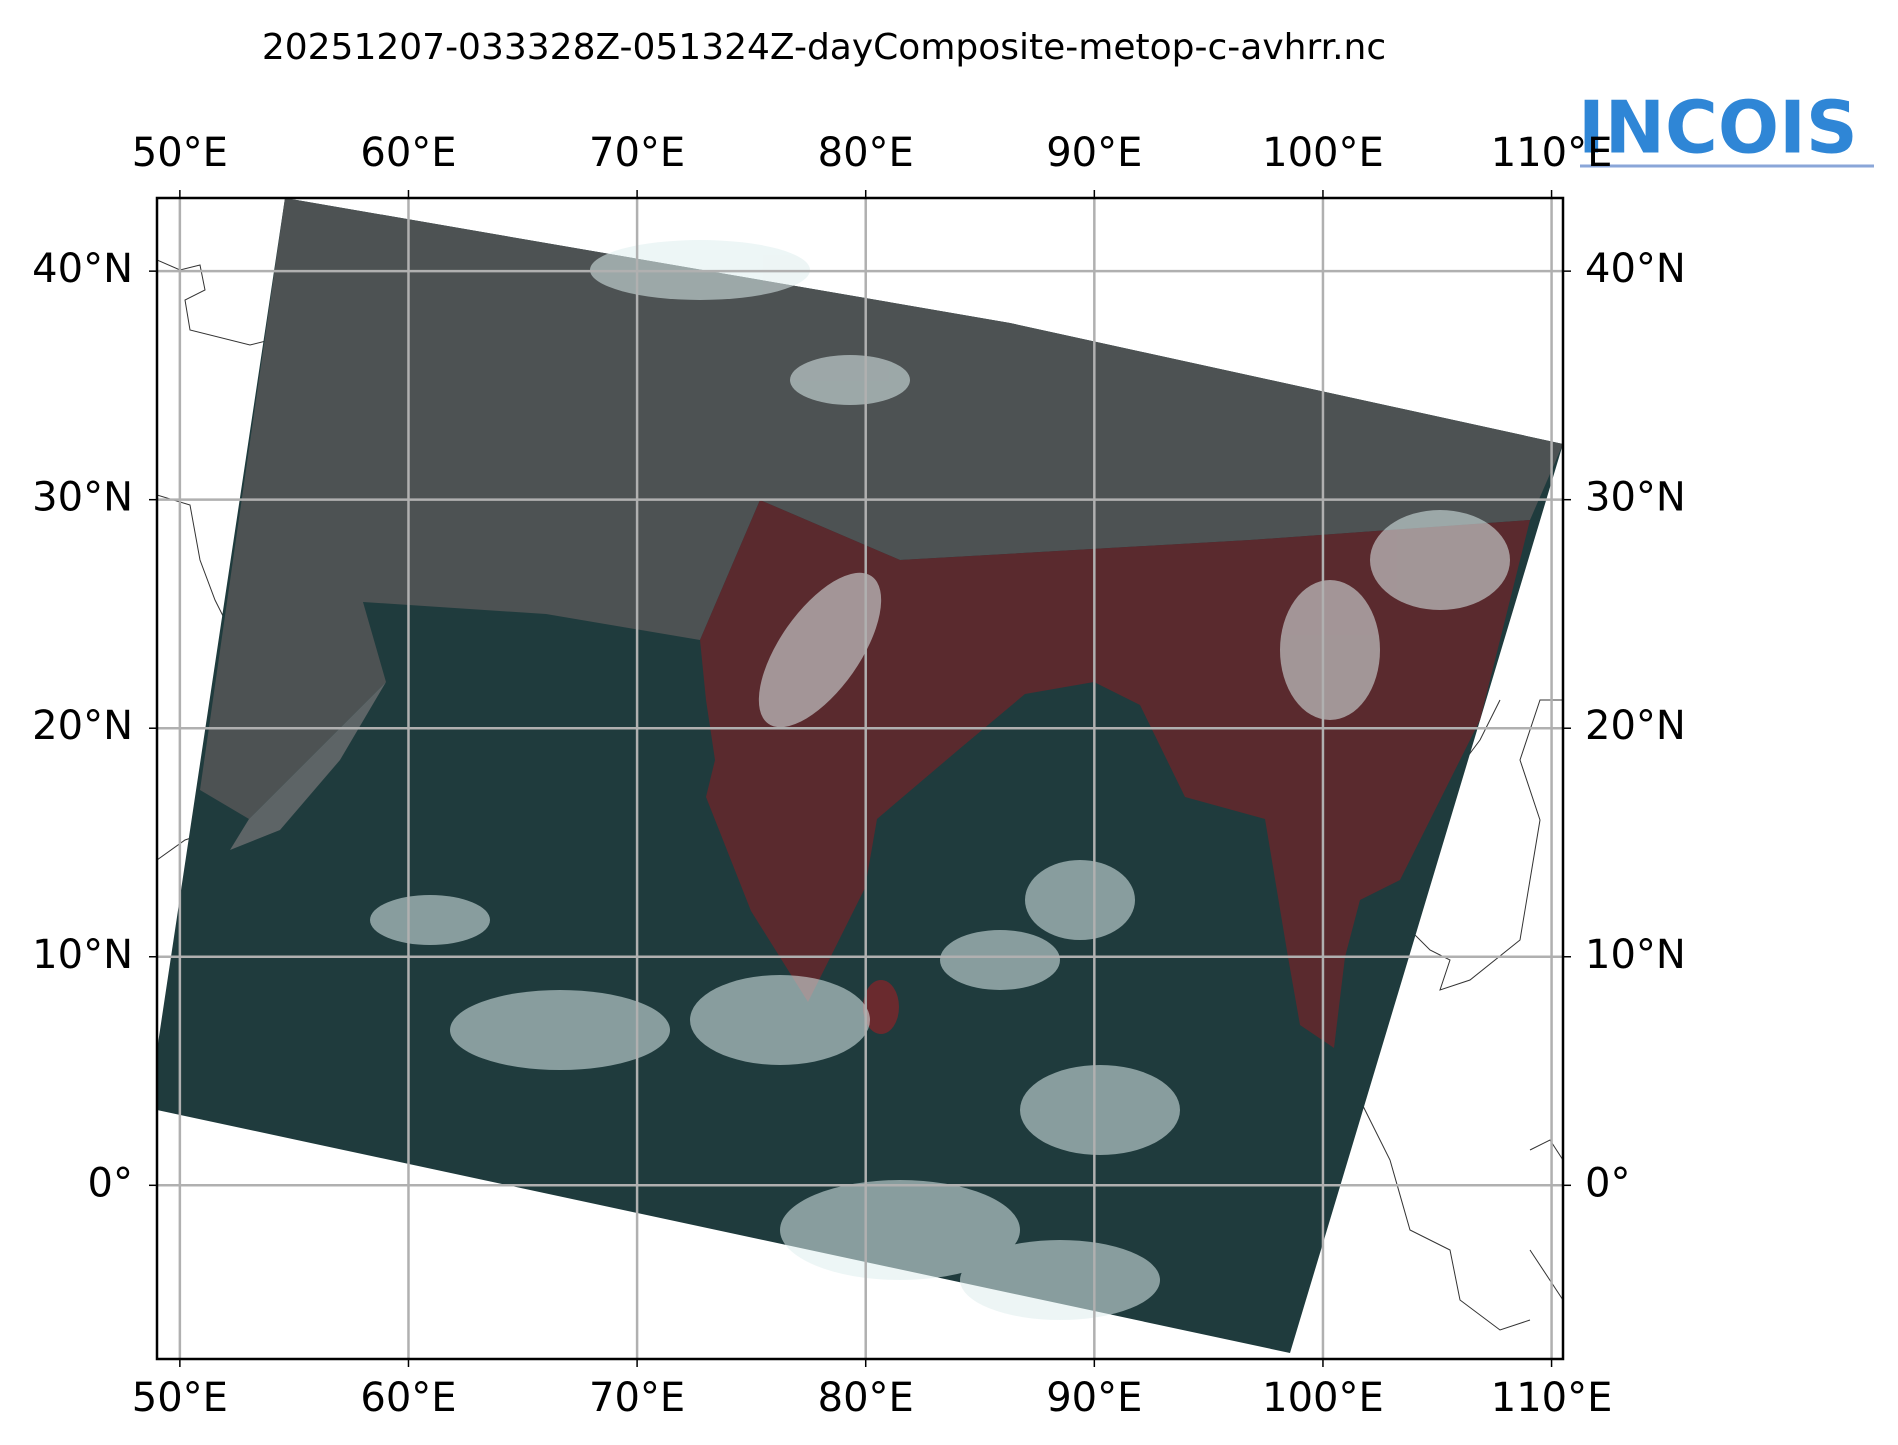 This screenshot has height=1445, width=1898. Describe the element at coordinates (408, 1398) in the screenshot. I see `x-tick-label-bottom: 60°E` at that location.